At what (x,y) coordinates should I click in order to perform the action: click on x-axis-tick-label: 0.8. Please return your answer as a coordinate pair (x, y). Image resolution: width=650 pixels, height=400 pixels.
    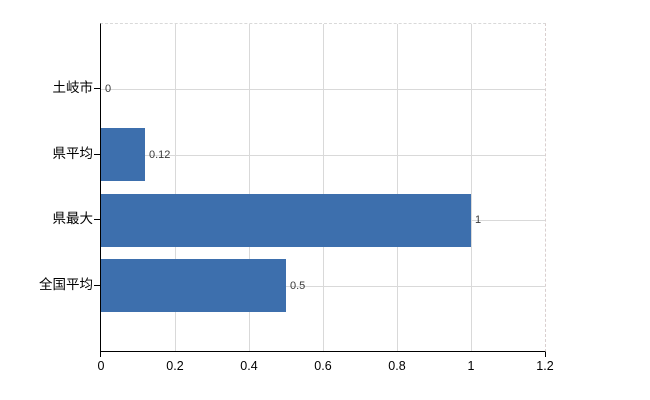
    Looking at the image, I should click on (397, 366).